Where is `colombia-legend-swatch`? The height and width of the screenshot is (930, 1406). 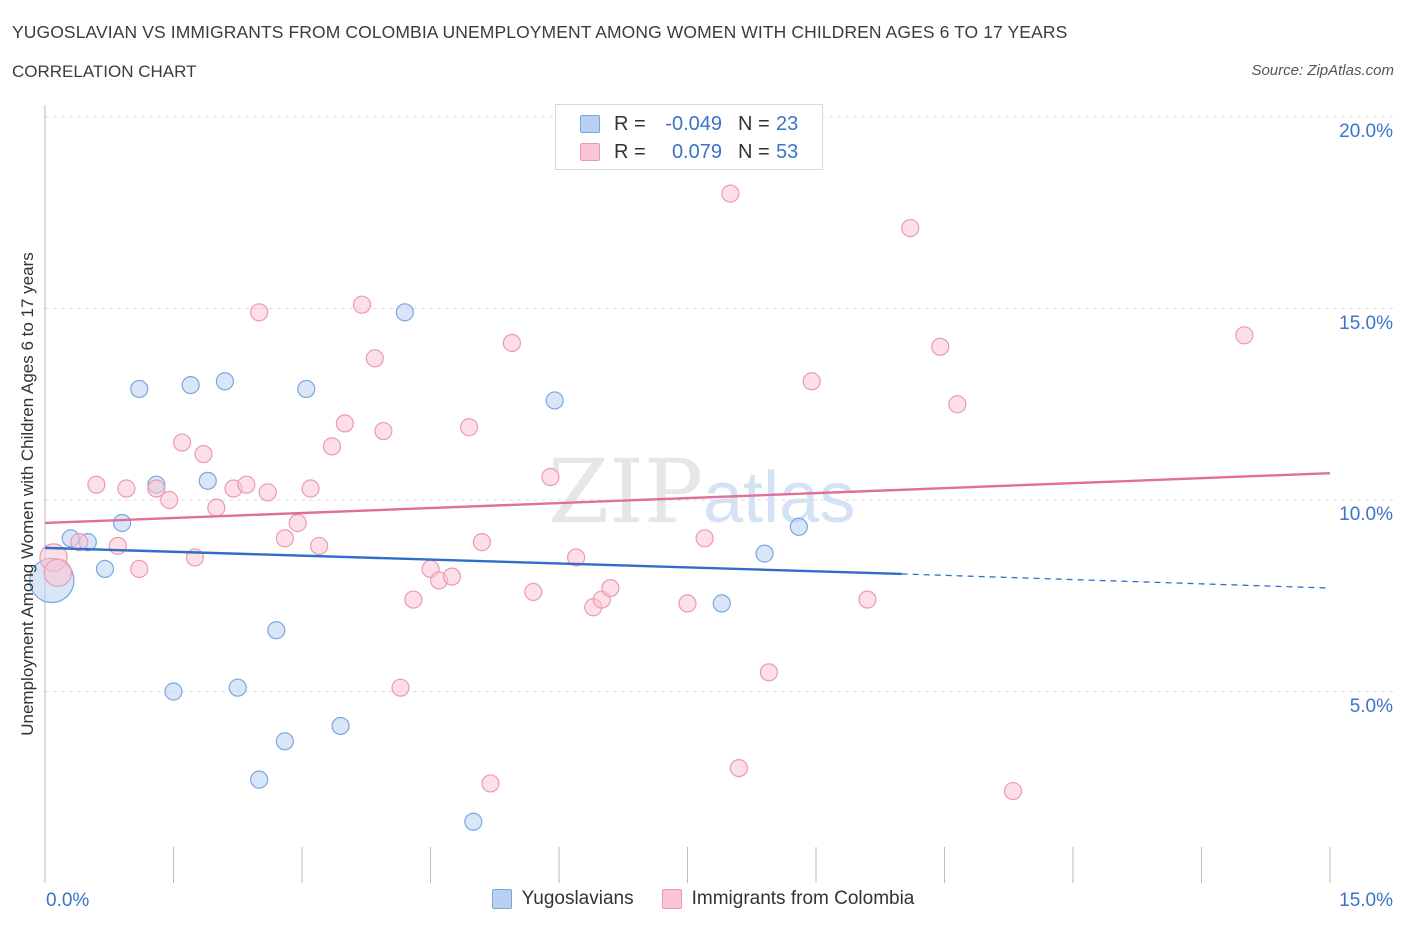
colombia-legend-swatch is located at coordinates (671, 899).